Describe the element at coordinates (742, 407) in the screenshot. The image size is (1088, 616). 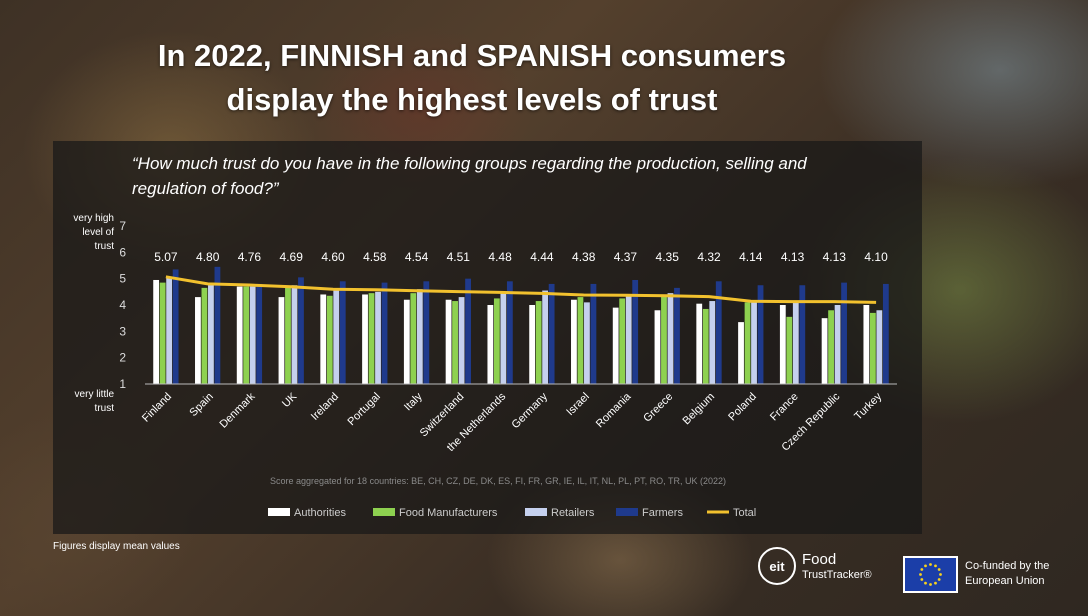
I see `x-tick-label: Poland` at that location.